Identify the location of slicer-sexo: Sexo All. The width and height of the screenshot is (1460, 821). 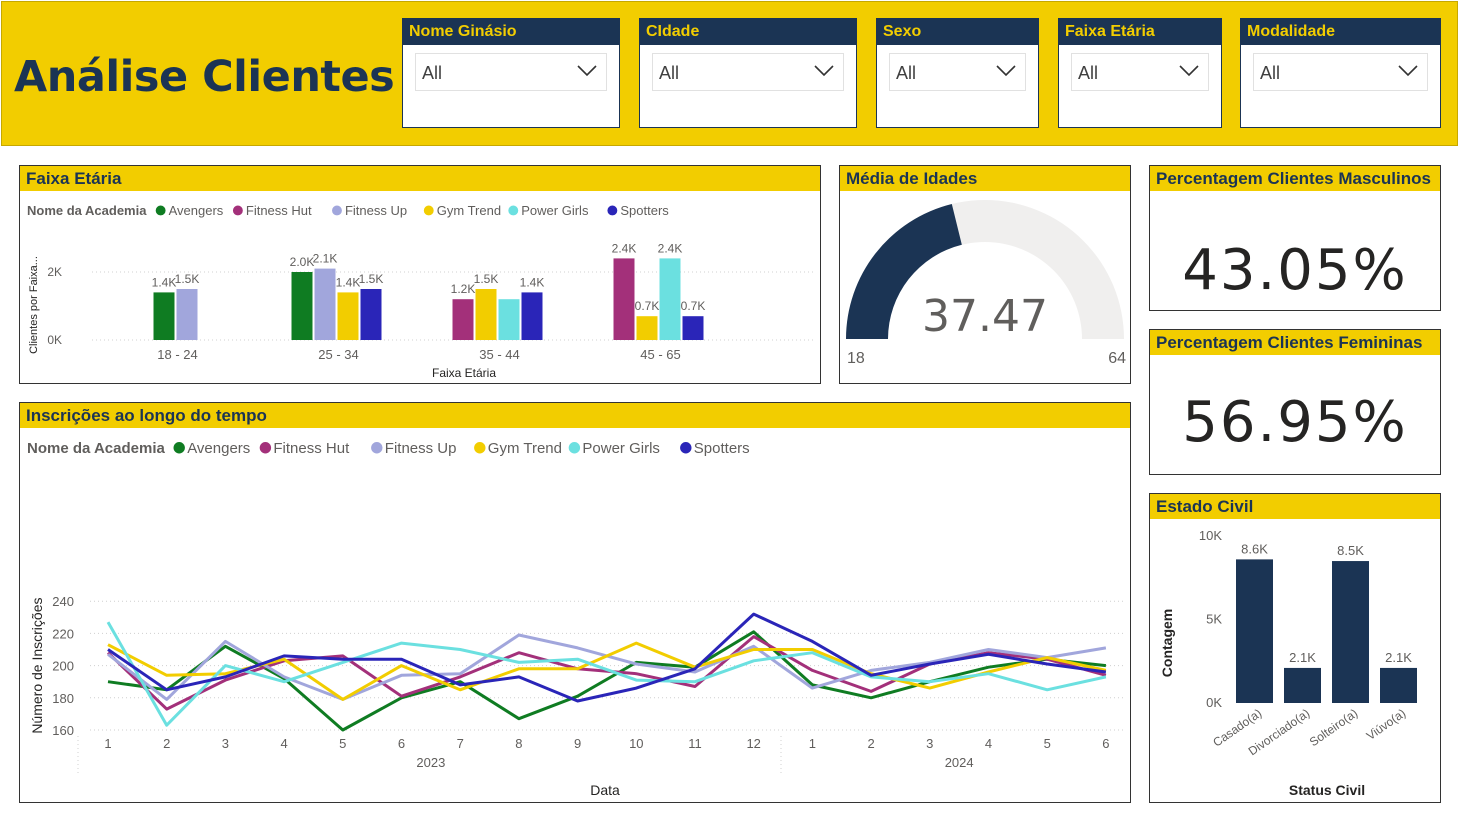
(957, 73).